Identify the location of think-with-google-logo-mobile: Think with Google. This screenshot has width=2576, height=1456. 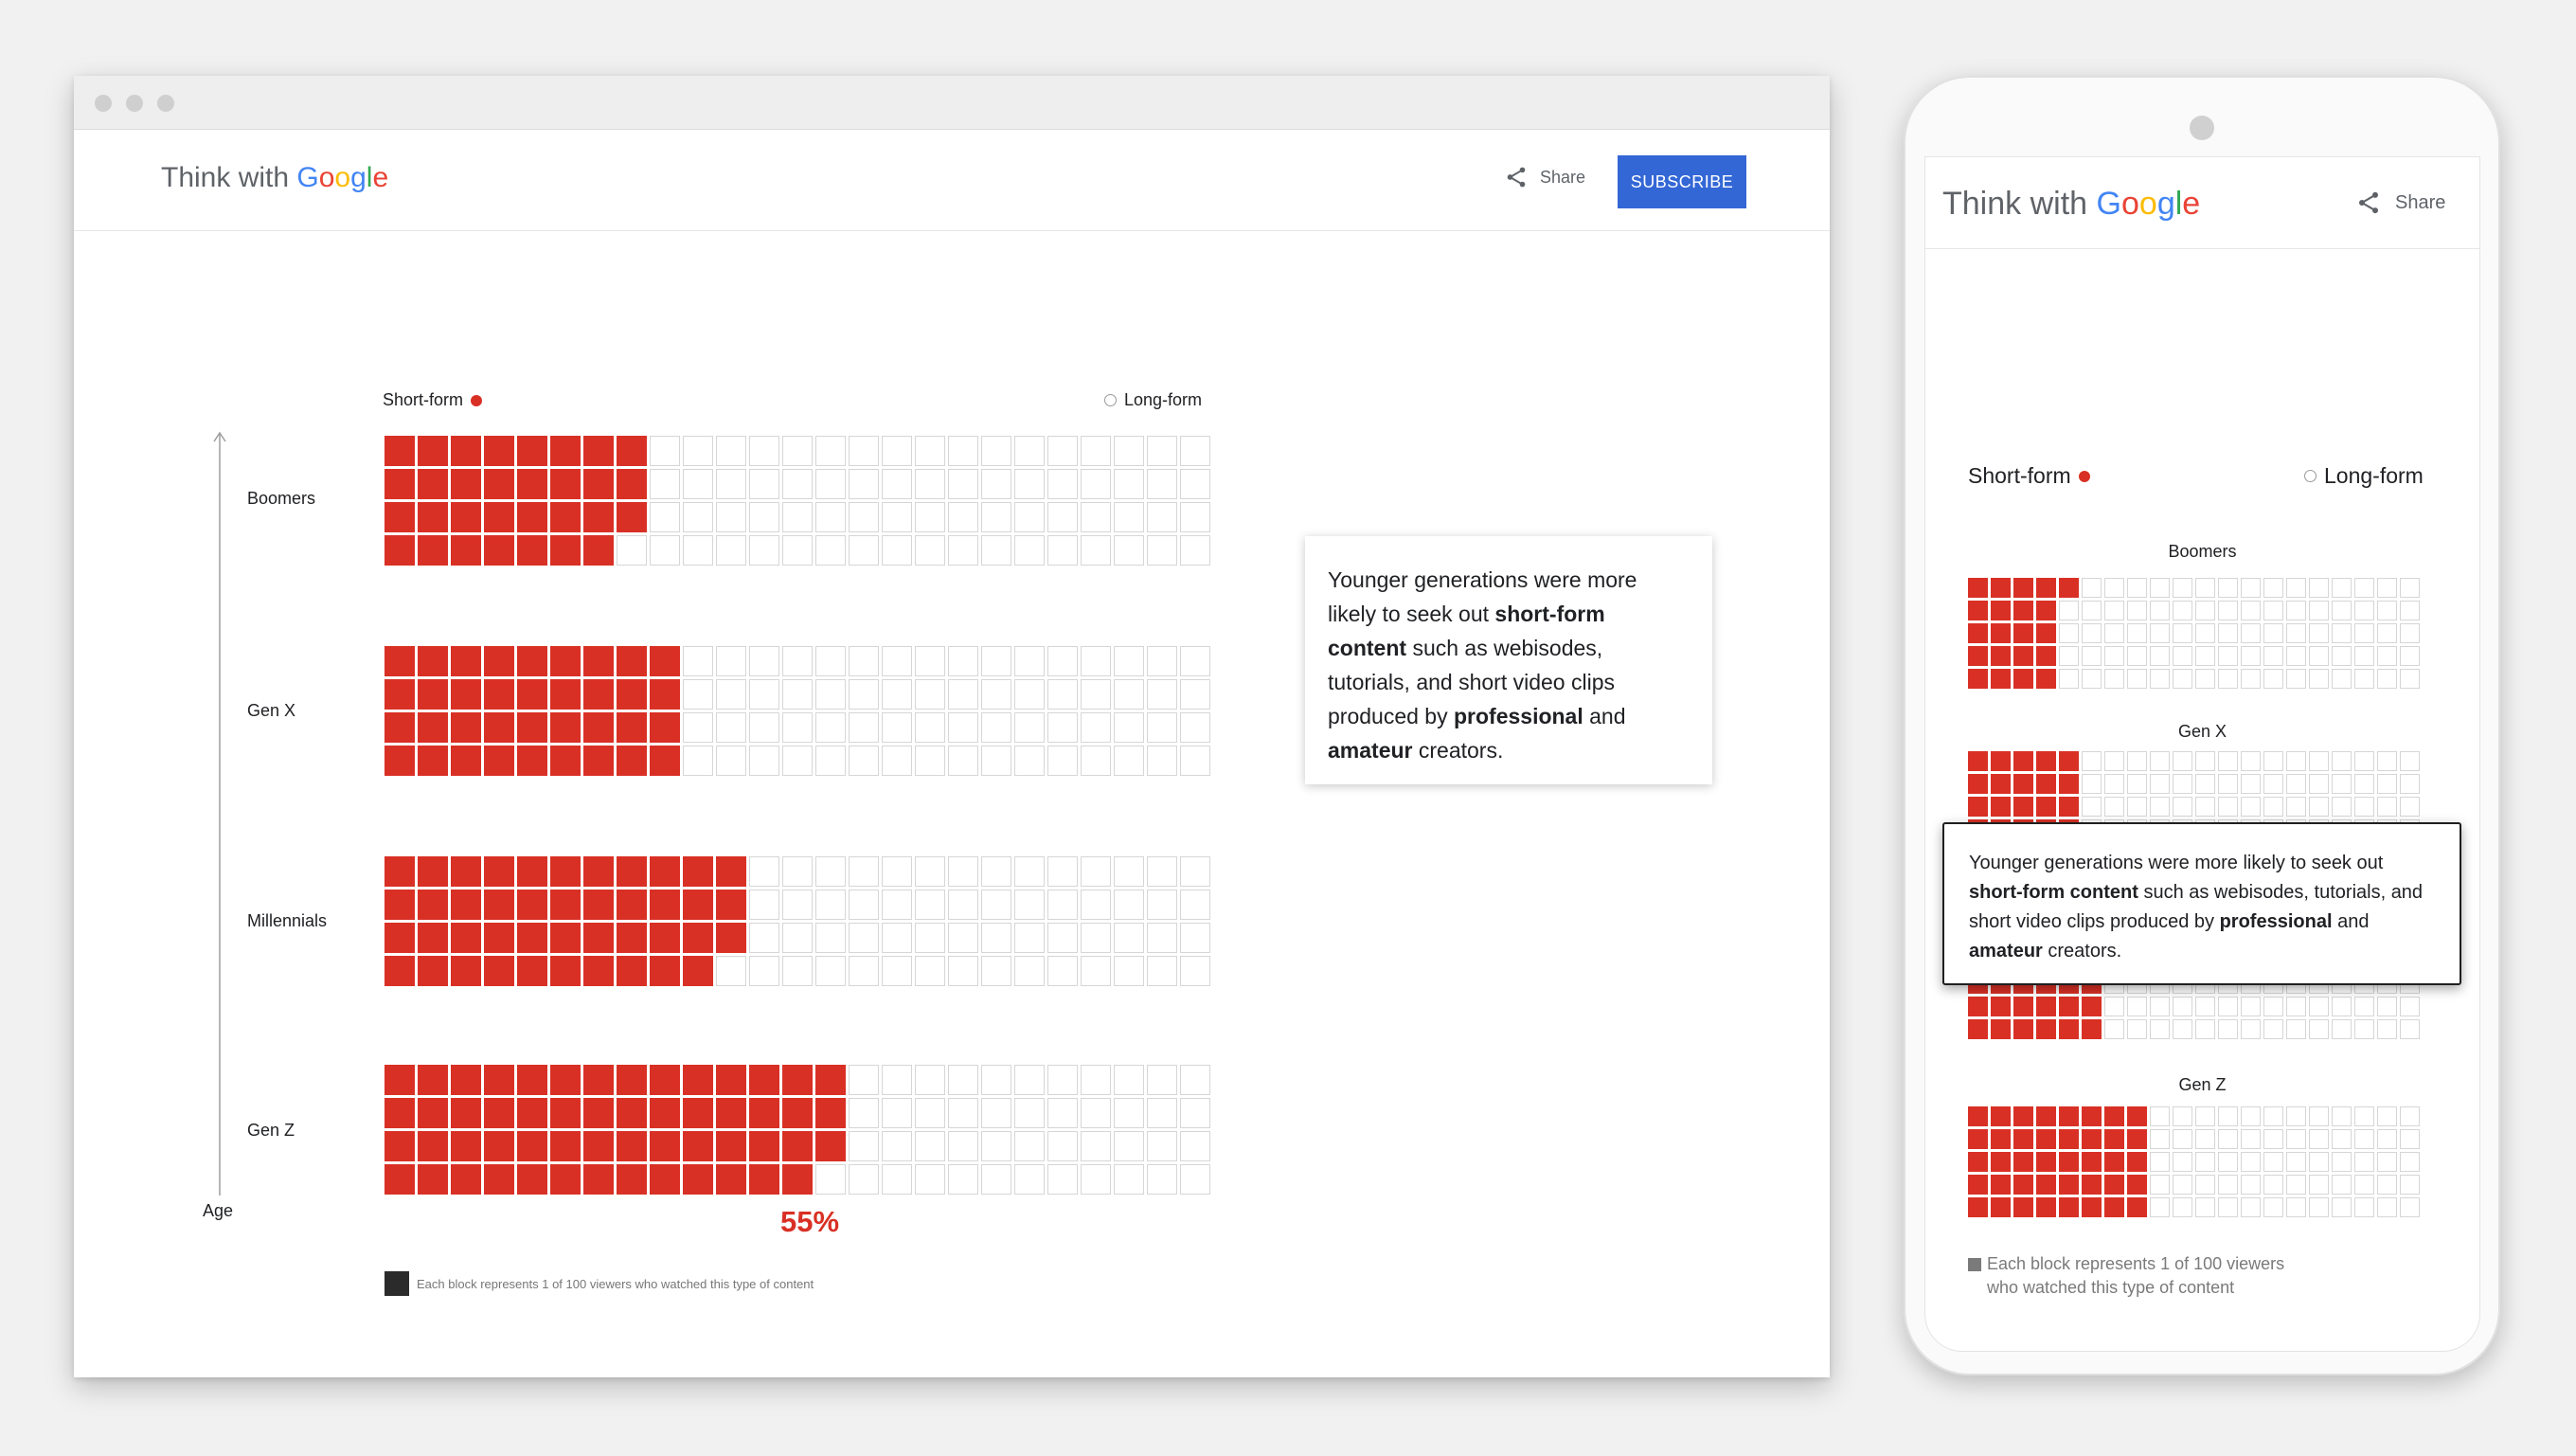
(2071, 204).